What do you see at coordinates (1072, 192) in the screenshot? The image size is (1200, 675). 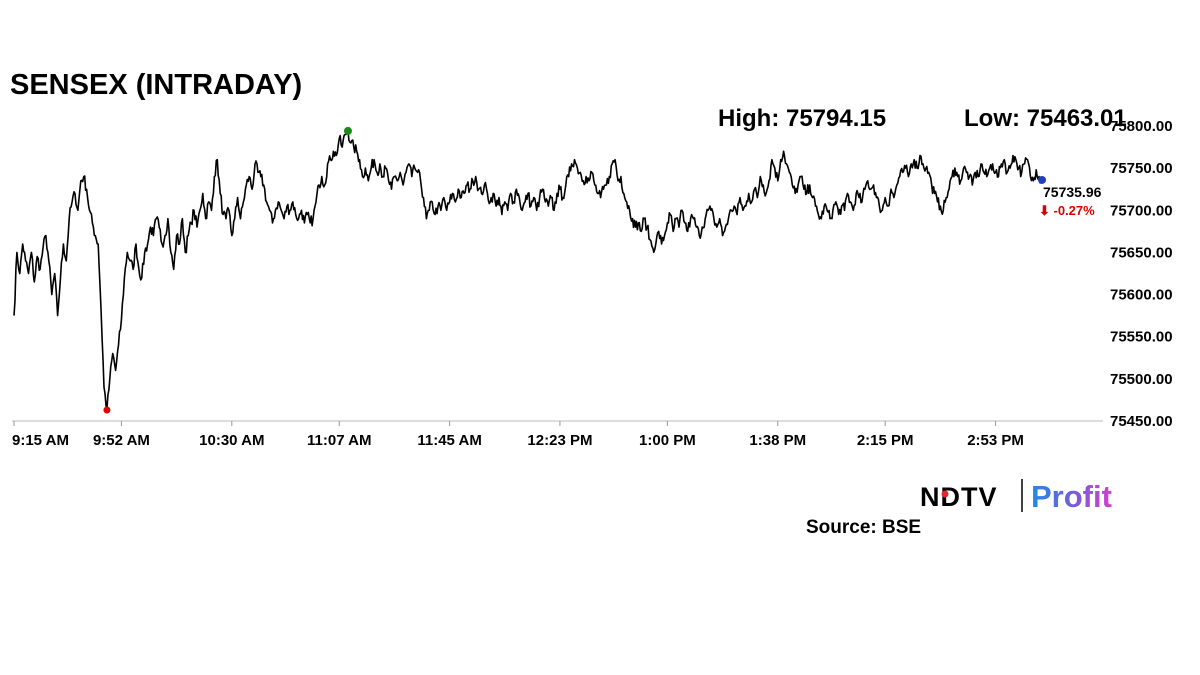 I see `last-price-label: 75735.96` at bounding box center [1072, 192].